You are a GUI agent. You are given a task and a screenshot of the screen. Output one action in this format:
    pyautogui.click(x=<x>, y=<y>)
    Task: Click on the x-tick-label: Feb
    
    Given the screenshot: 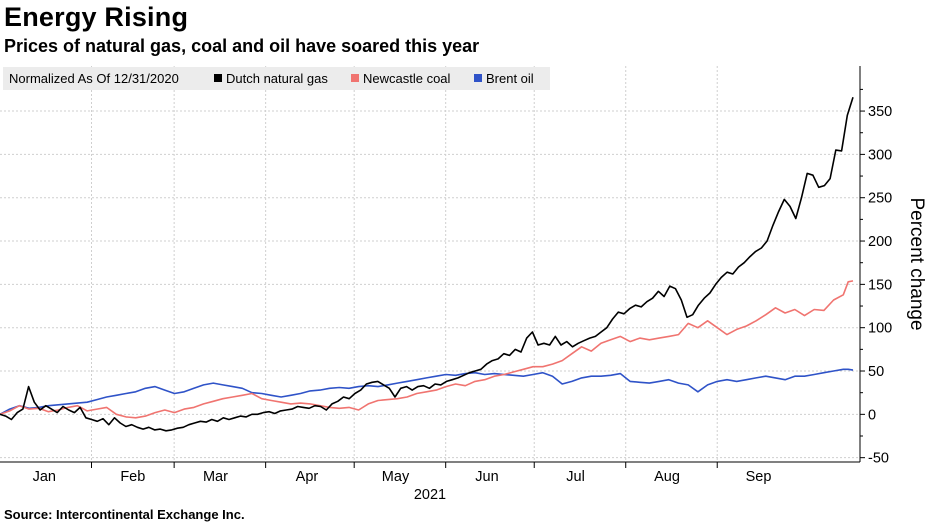 What is the action you would take?
    pyautogui.click(x=132, y=477)
    